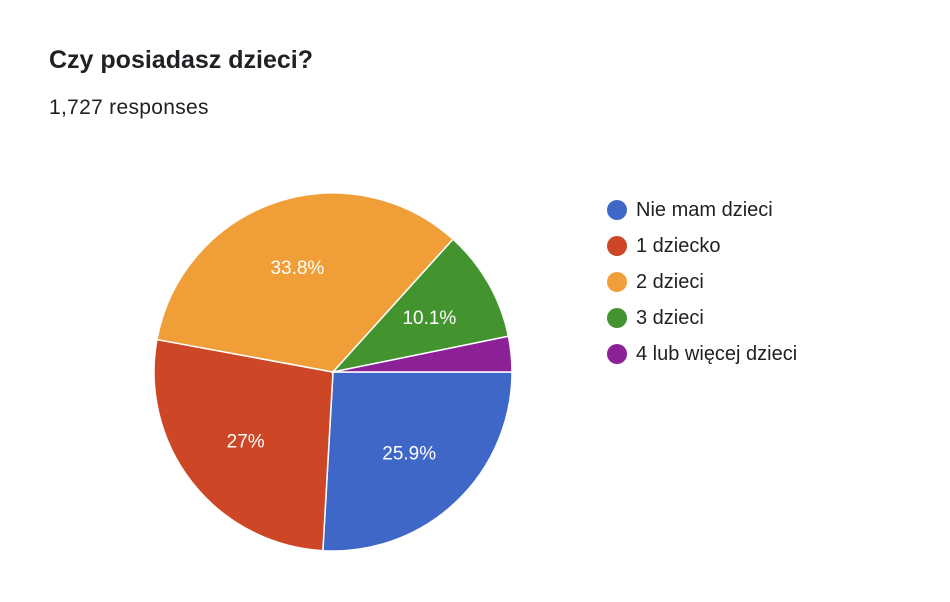 The image size is (950, 602). I want to click on slice-label-2: 27%, so click(246, 442).